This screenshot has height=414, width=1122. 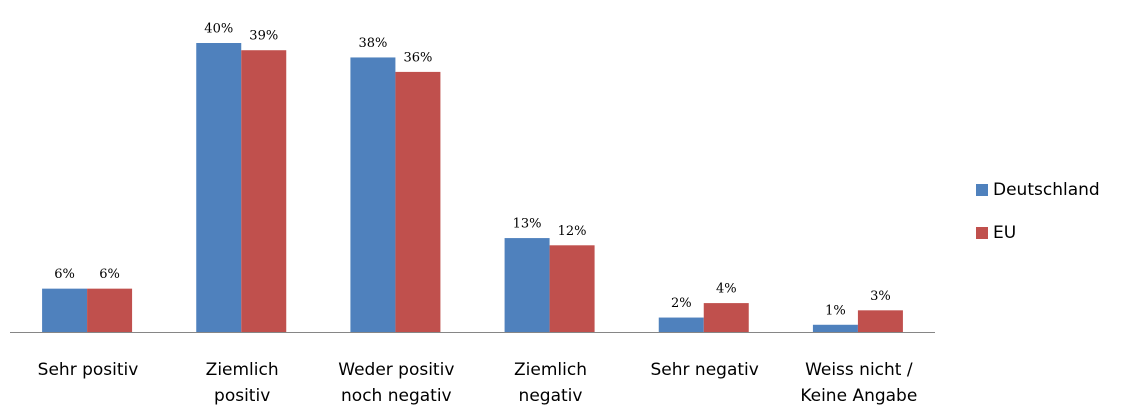 I want to click on x-tick-label: Ziemlich negativ, so click(x=550, y=383).